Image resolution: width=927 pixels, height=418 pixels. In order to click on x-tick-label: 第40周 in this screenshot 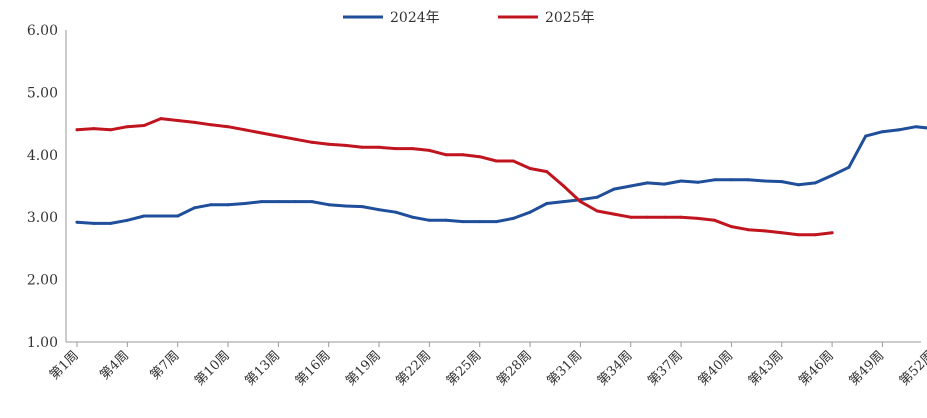, I will do `click(716, 368)`.